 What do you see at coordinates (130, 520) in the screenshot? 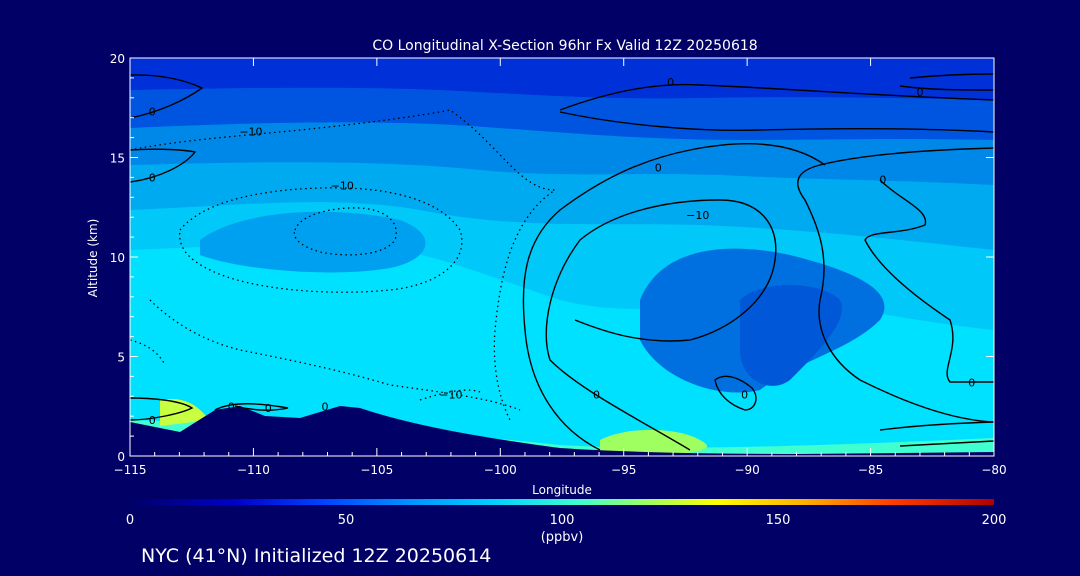
I see `colorbar-tick-label: 0` at bounding box center [130, 520].